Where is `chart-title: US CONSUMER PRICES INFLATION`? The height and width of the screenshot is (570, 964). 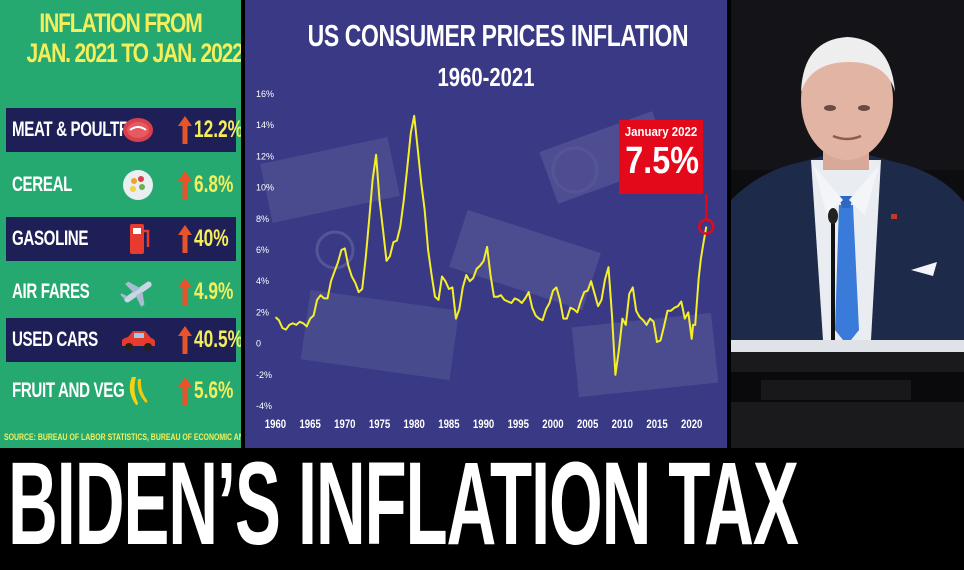
chart-title: US CONSUMER PRICES INFLATION is located at coordinates (498, 35).